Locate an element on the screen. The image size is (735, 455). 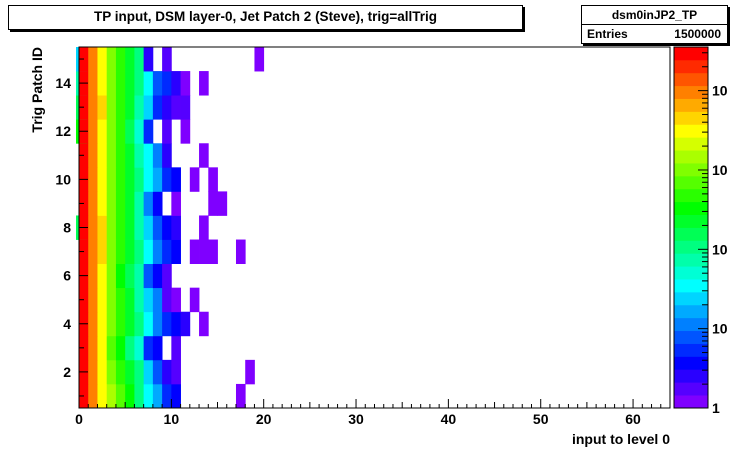
y-tick-label: 6 is located at coordinates (67, 276).